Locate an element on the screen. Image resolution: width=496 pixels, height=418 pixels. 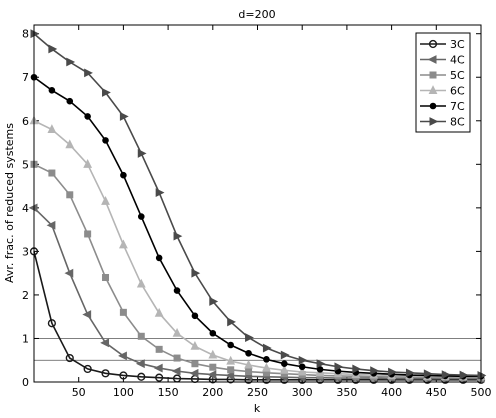
y-axis-label: Avr. frac. of reduced systems is located at coordinates (9, 203).